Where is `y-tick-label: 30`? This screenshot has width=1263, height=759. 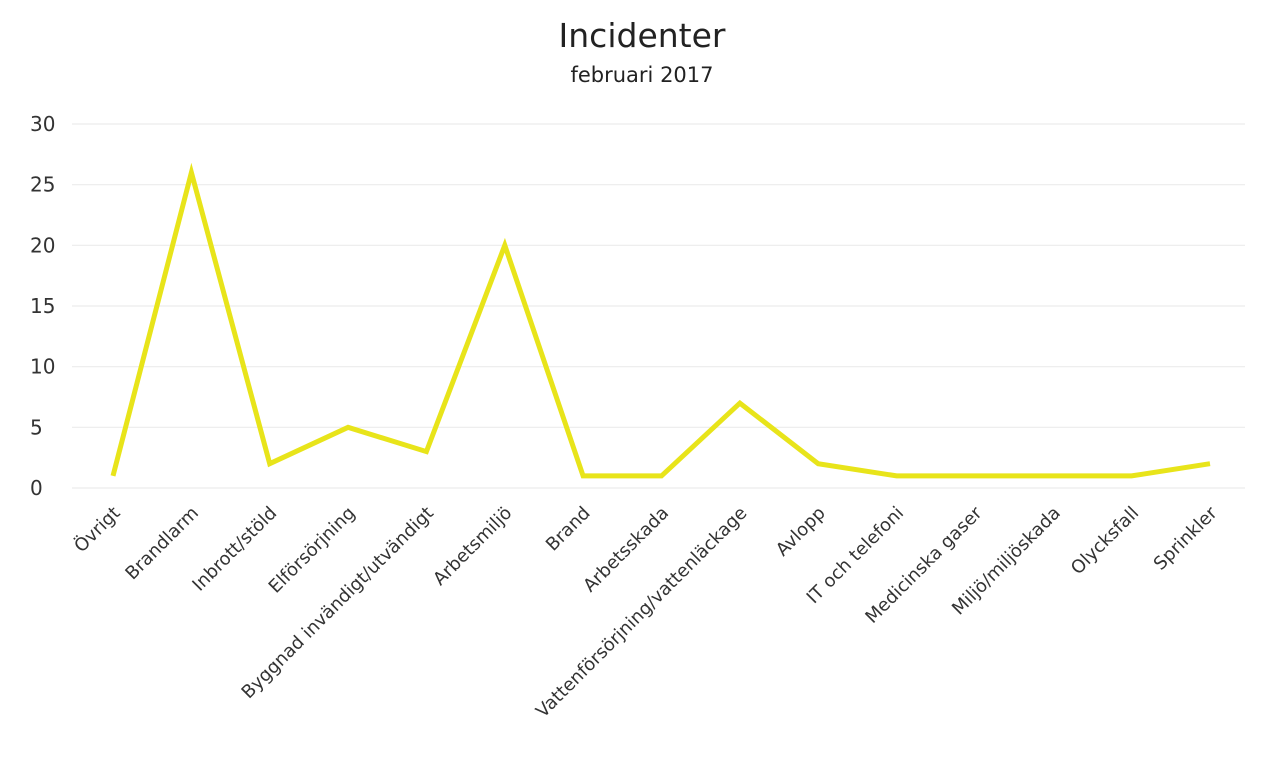 y-tick-label: 30 is located at coordinates (42, 124).